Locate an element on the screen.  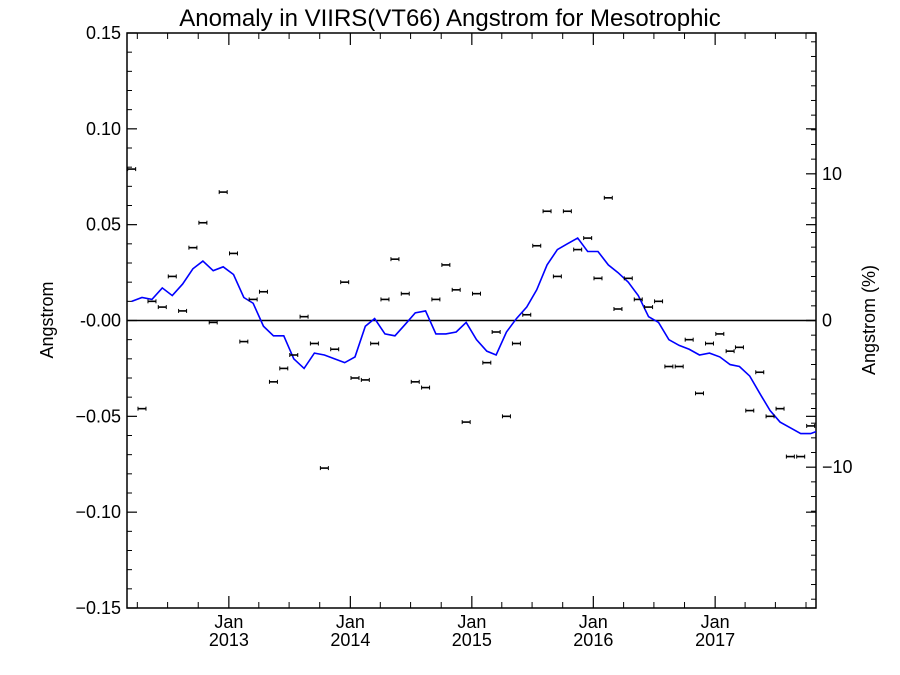
x-tick-label-year: 2015 is located at coordinates (472, 640).